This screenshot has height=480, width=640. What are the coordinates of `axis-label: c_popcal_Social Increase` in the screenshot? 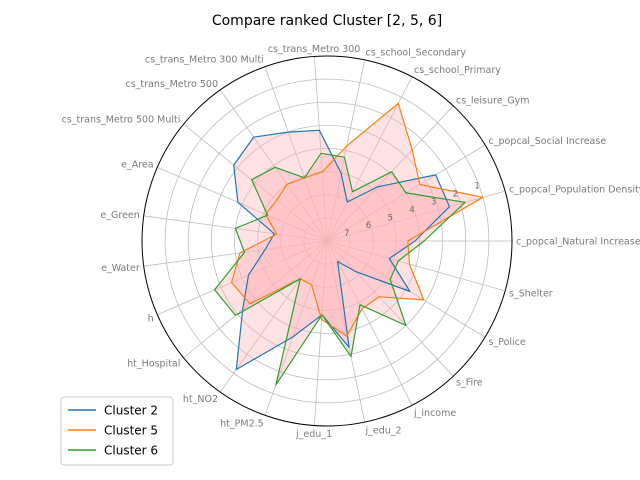 It's located at (548, 141).